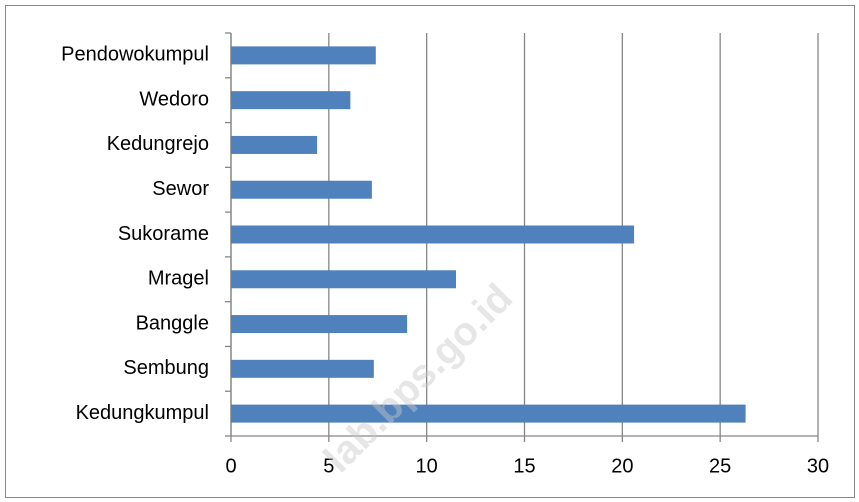  What do you see at coordinates (524, 466) in the screenshot?
I see `x-tick-label: 15` at bounding box center [524, 466].